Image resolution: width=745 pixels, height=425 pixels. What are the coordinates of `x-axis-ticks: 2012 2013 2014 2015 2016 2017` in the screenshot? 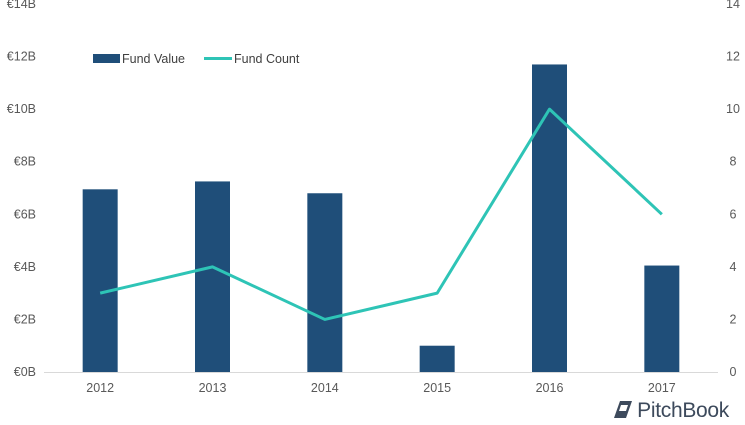 It's located at (381, 388).